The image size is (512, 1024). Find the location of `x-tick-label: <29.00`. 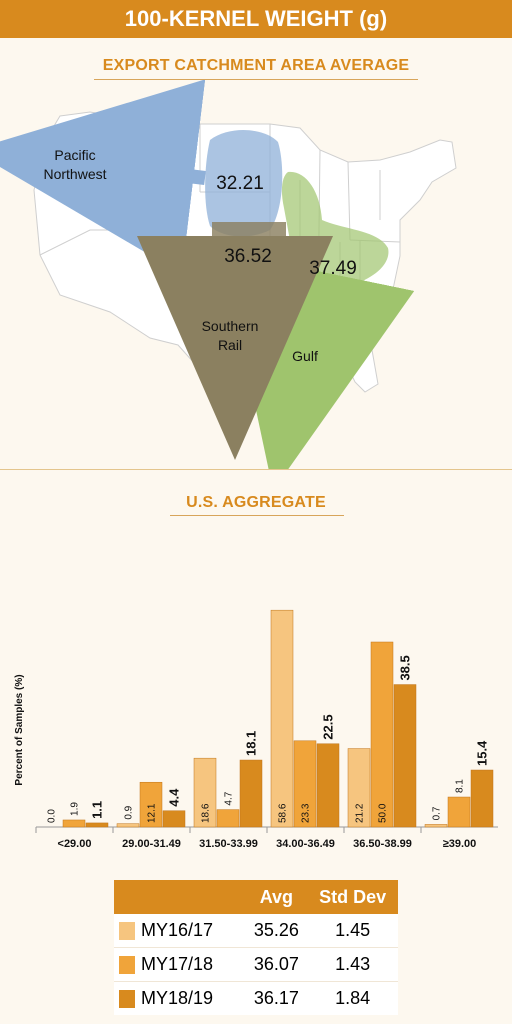

x-tick-label: <29.00 is located at coordinates (75, 844).